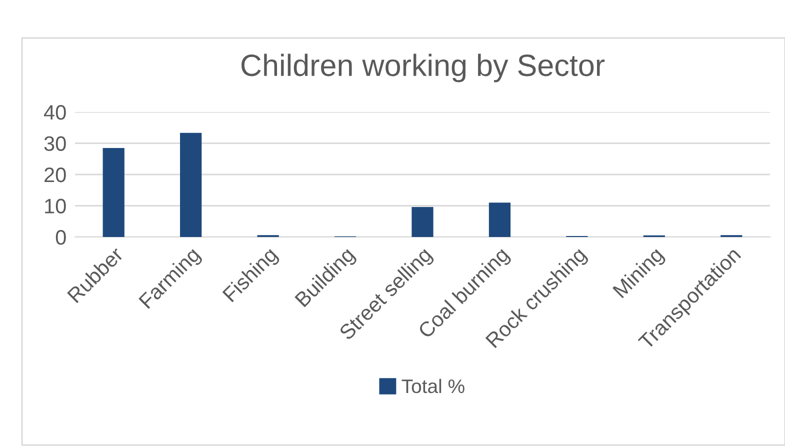  Describe the element at coordinates (55, 175) in the screenshot. I see `y-tick-label: 20` at that location.